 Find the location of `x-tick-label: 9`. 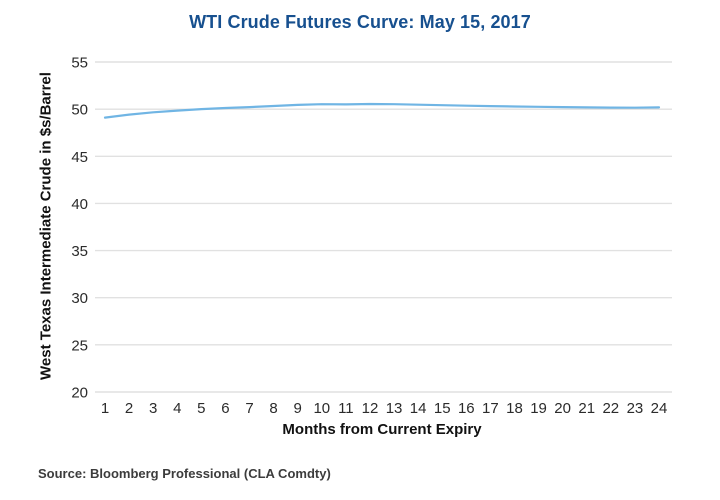

x-tick-label: 9 is located at coordinates (298, 408).